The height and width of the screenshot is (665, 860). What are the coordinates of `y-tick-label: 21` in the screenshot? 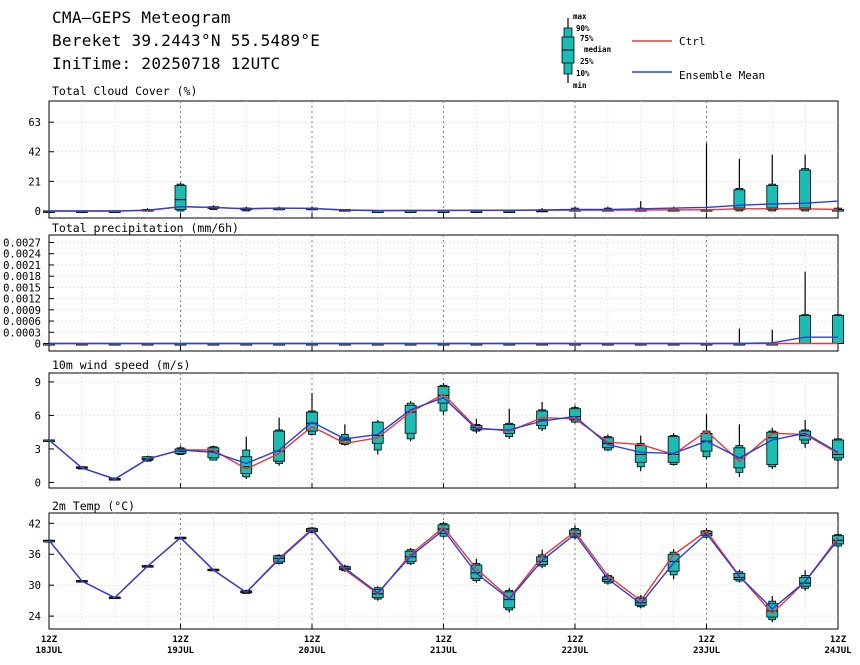 It's located at (34, 182).